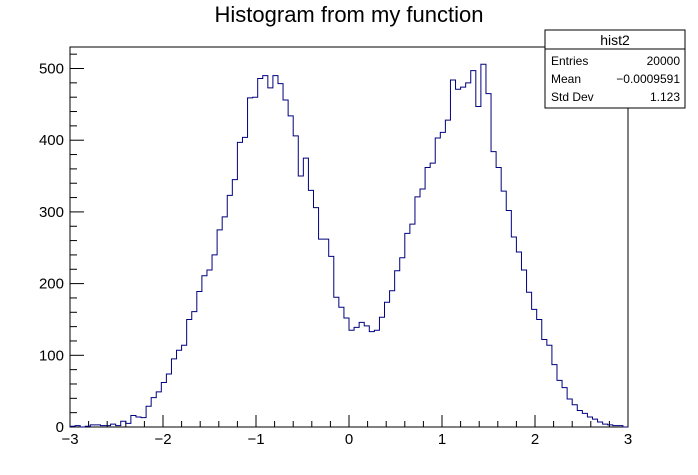  Describe the element at coordinates (162, 439) in the screenshot. I see `x-tick-label: −2` at that location.